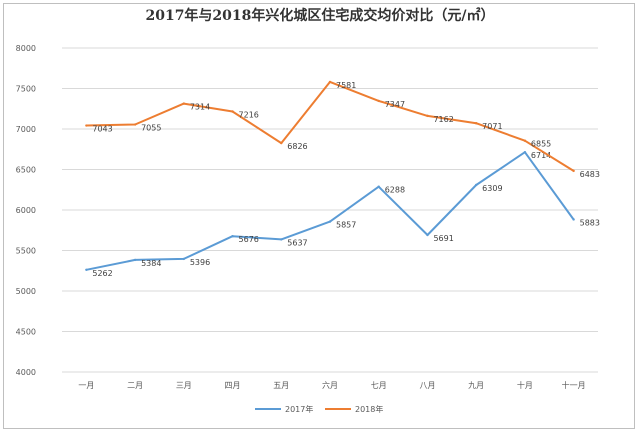 The width and height of the screenshot is (640, 434). Describe the element at coordinates (26, 332) in the screenshot. I see `y-tick-label: 4500` at that location.